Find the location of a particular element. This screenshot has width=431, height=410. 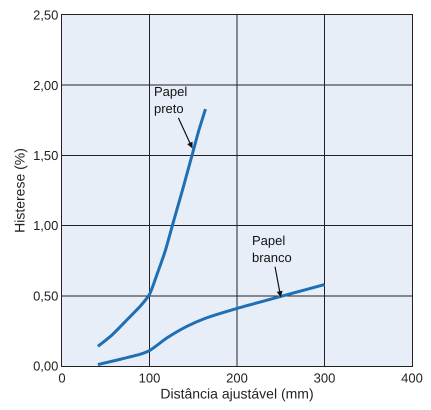

x-tick-label: 200 is located at coordinates (237, 378).